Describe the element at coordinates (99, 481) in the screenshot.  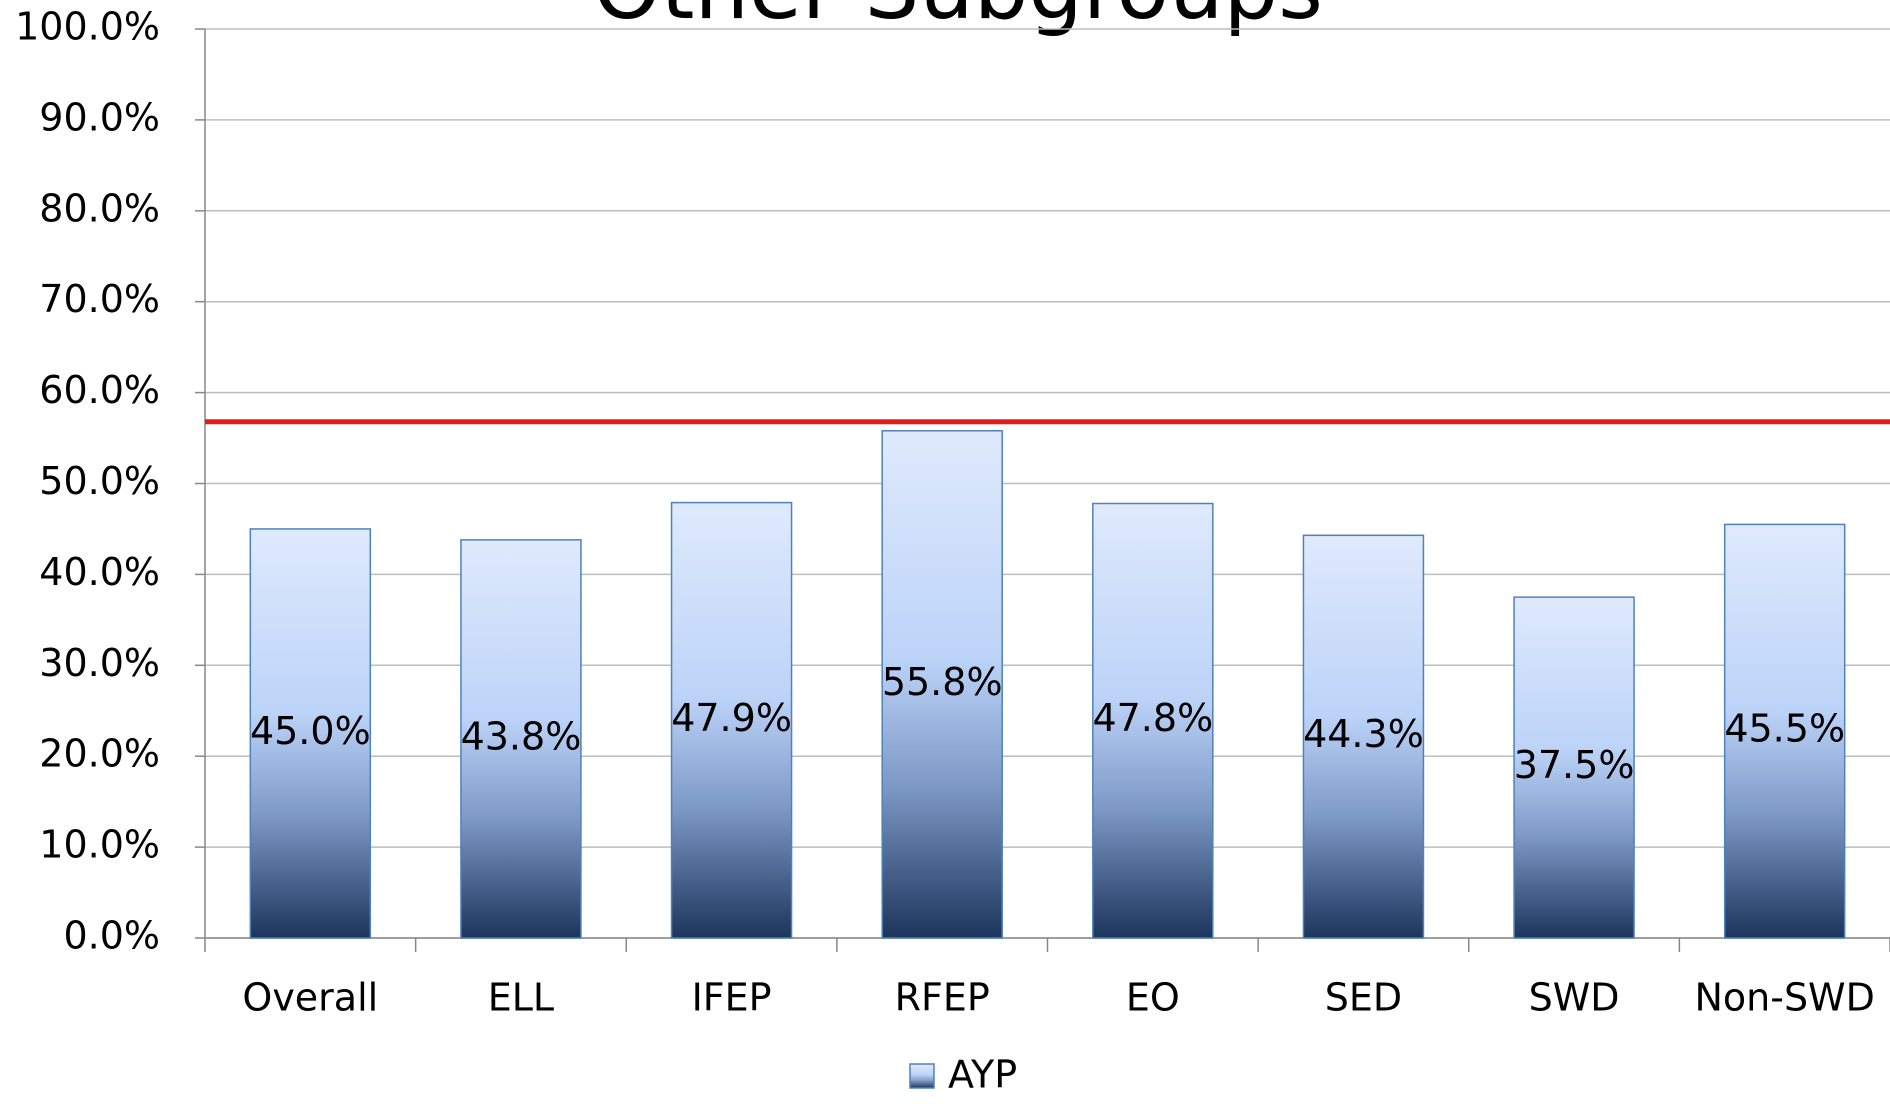
I see `y-tick-label: 50.0%` at that location.